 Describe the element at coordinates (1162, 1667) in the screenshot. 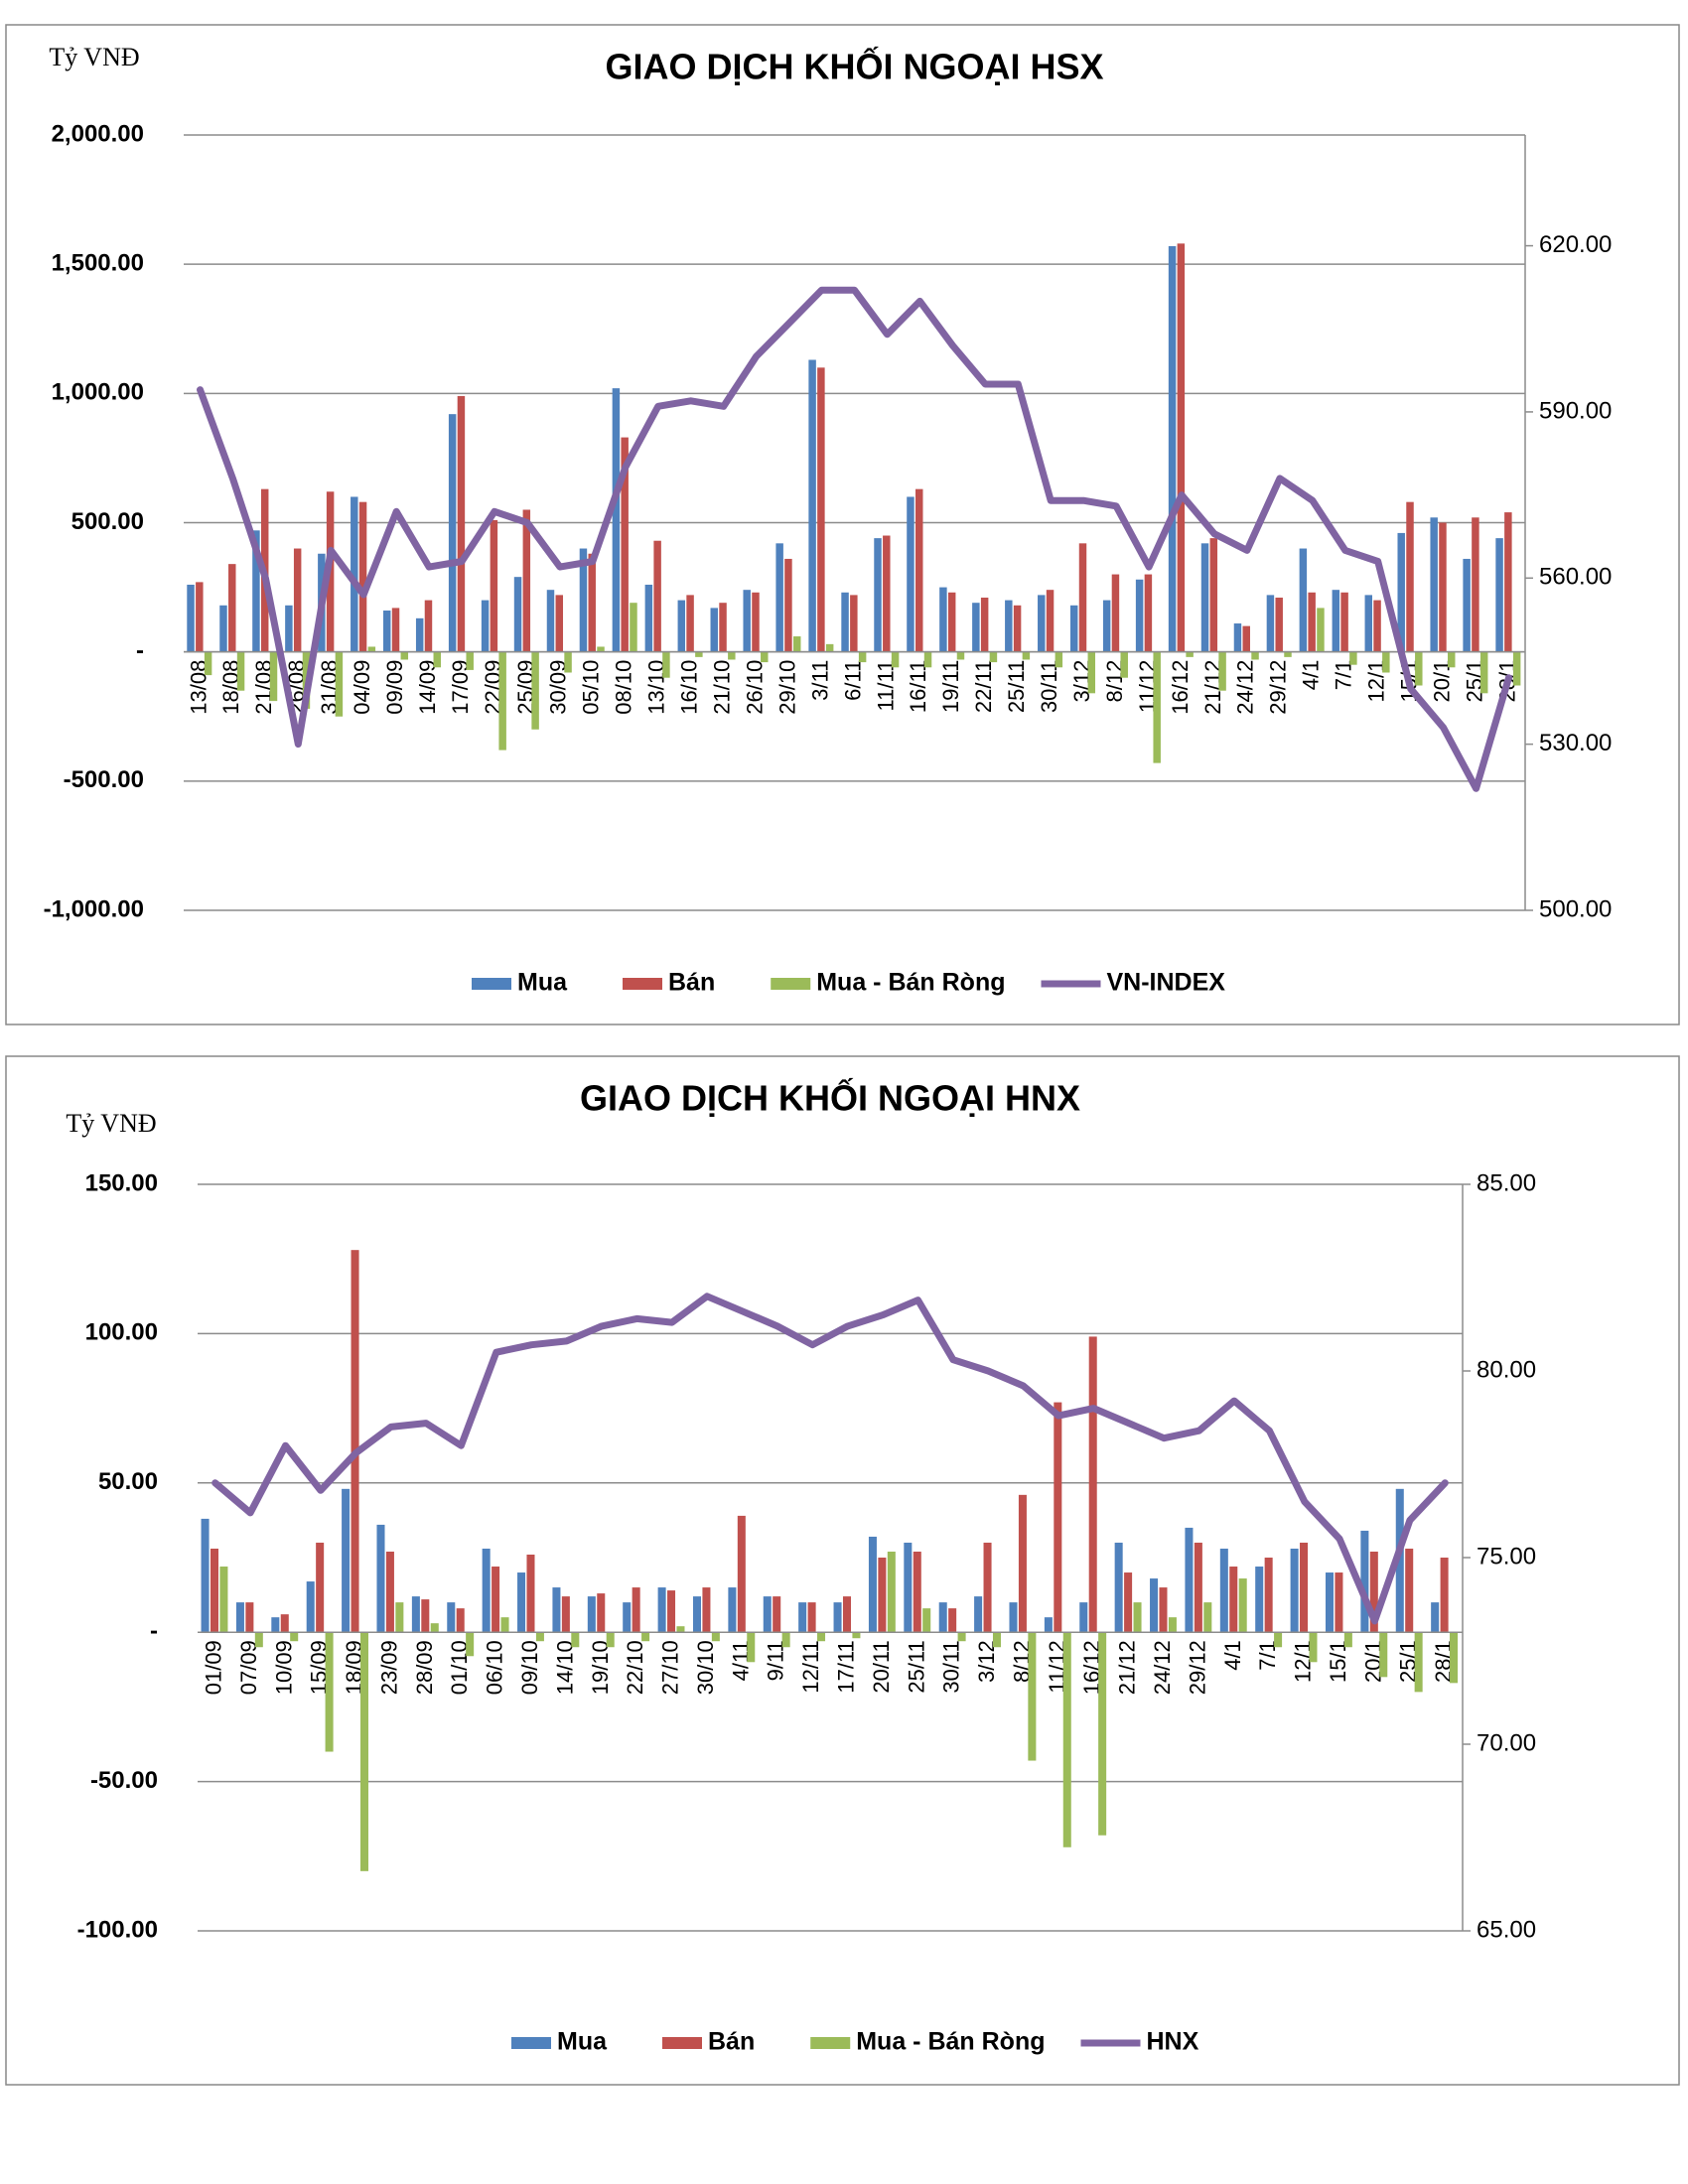

I see `x-tick-label: 24/12` at that location.